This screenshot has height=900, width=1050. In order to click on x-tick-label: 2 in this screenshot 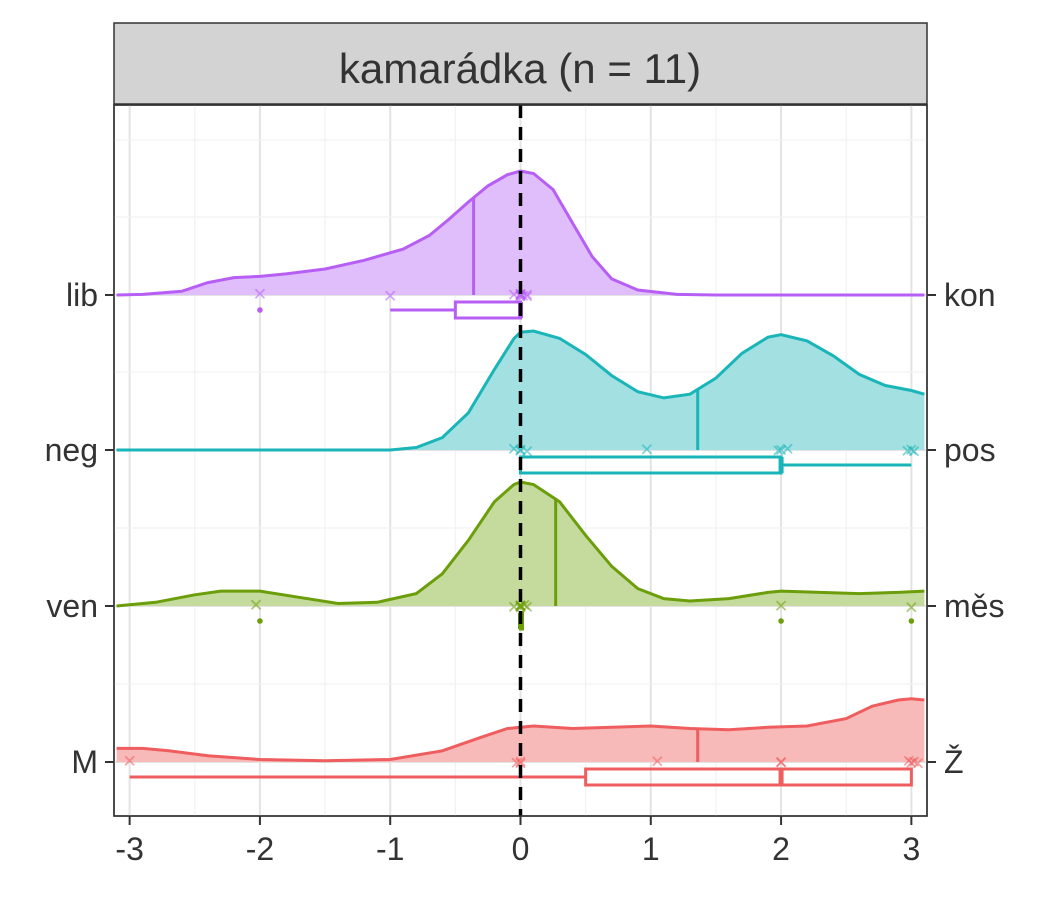, I will do `click(781, 849)`.